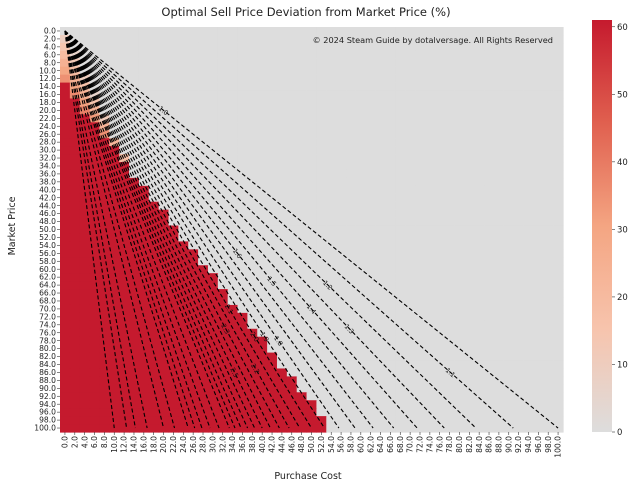 The height and width of the screenshot is (490, 638). I want to click on colorbar-tick-label: 40, so click(622, 163).